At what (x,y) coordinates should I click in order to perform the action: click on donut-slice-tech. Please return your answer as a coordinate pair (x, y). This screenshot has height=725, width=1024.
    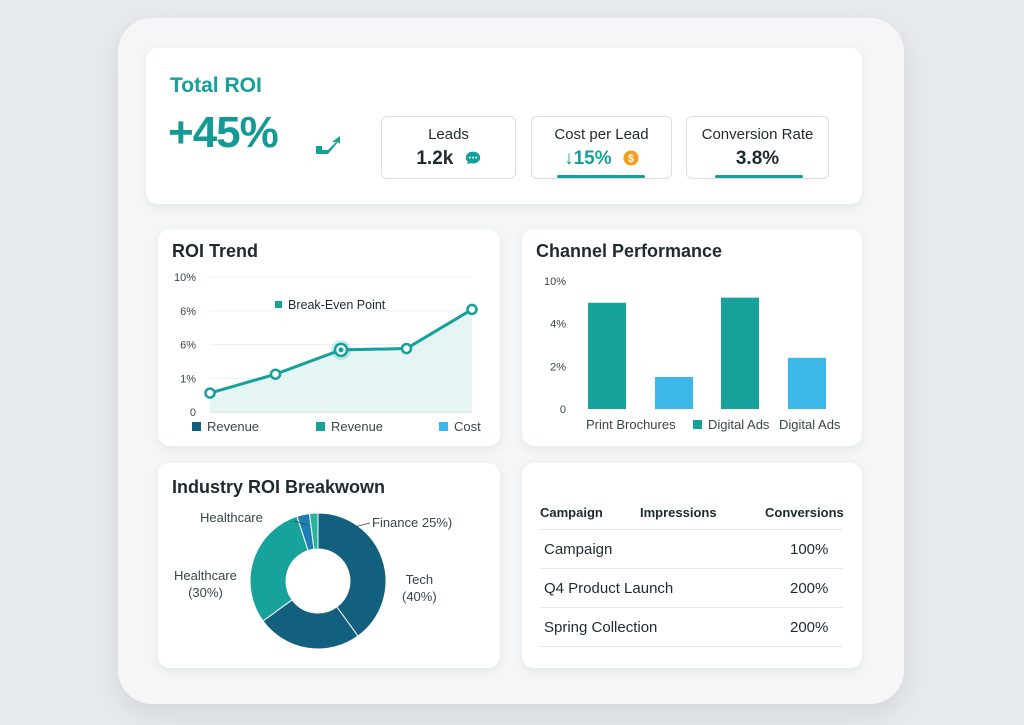
    Looking at the image, I should click on (352, 574).